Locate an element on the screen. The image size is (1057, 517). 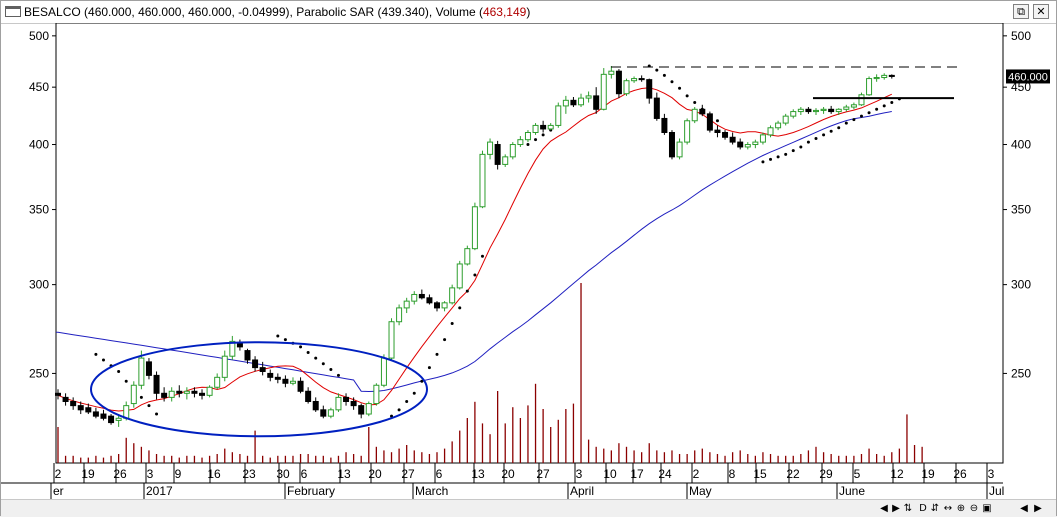
x-day-label: 12 is located at coordinates (897, 474).